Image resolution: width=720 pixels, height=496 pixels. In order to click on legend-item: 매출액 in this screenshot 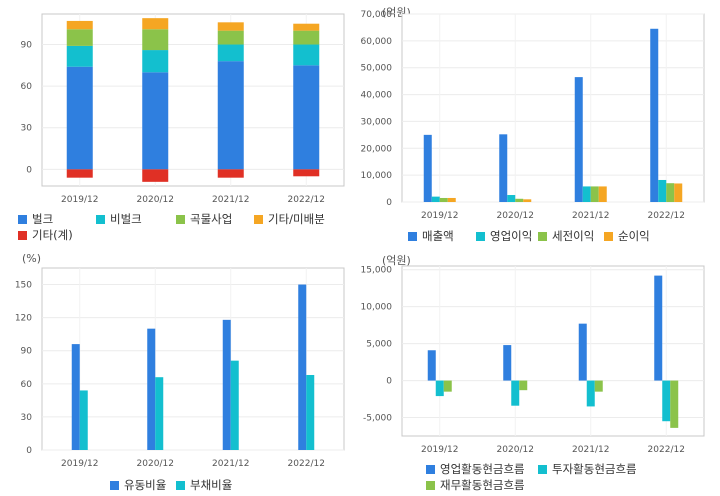, I will do `click(431, 236)`.